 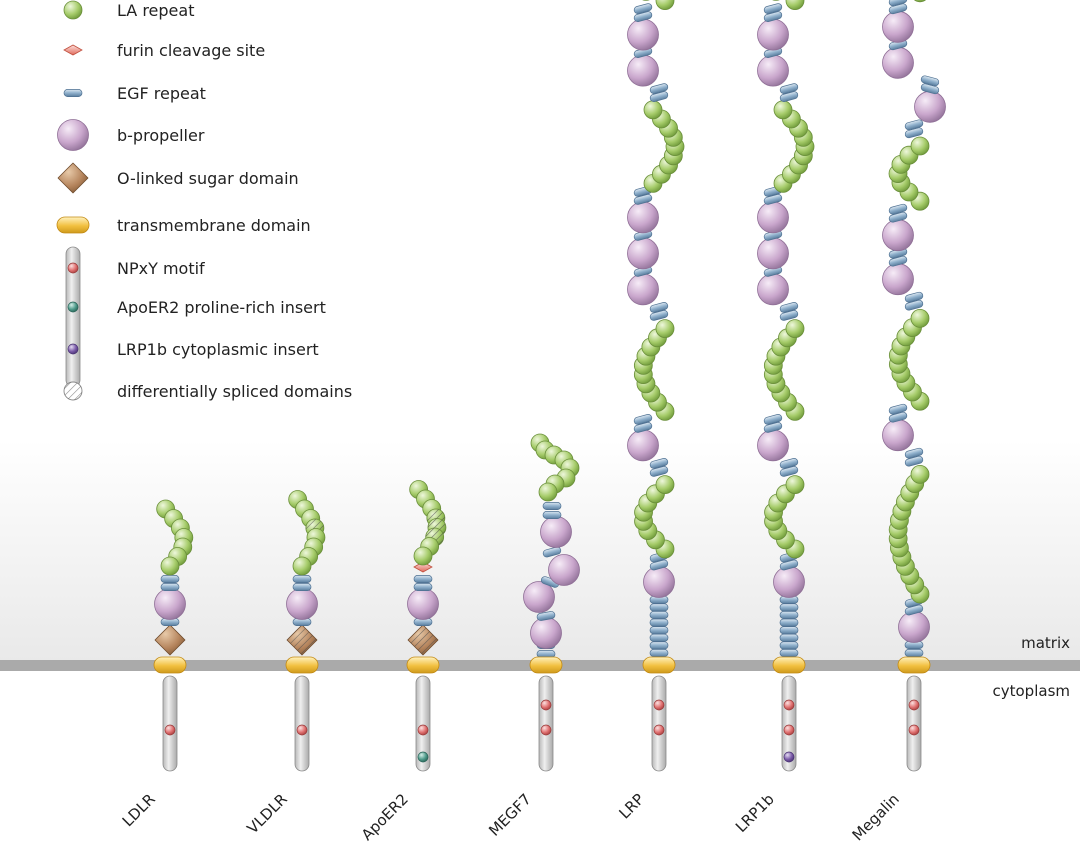 I want to click on legend-label-sugar: O-linked sugar domain, so click(x=208, y=178).